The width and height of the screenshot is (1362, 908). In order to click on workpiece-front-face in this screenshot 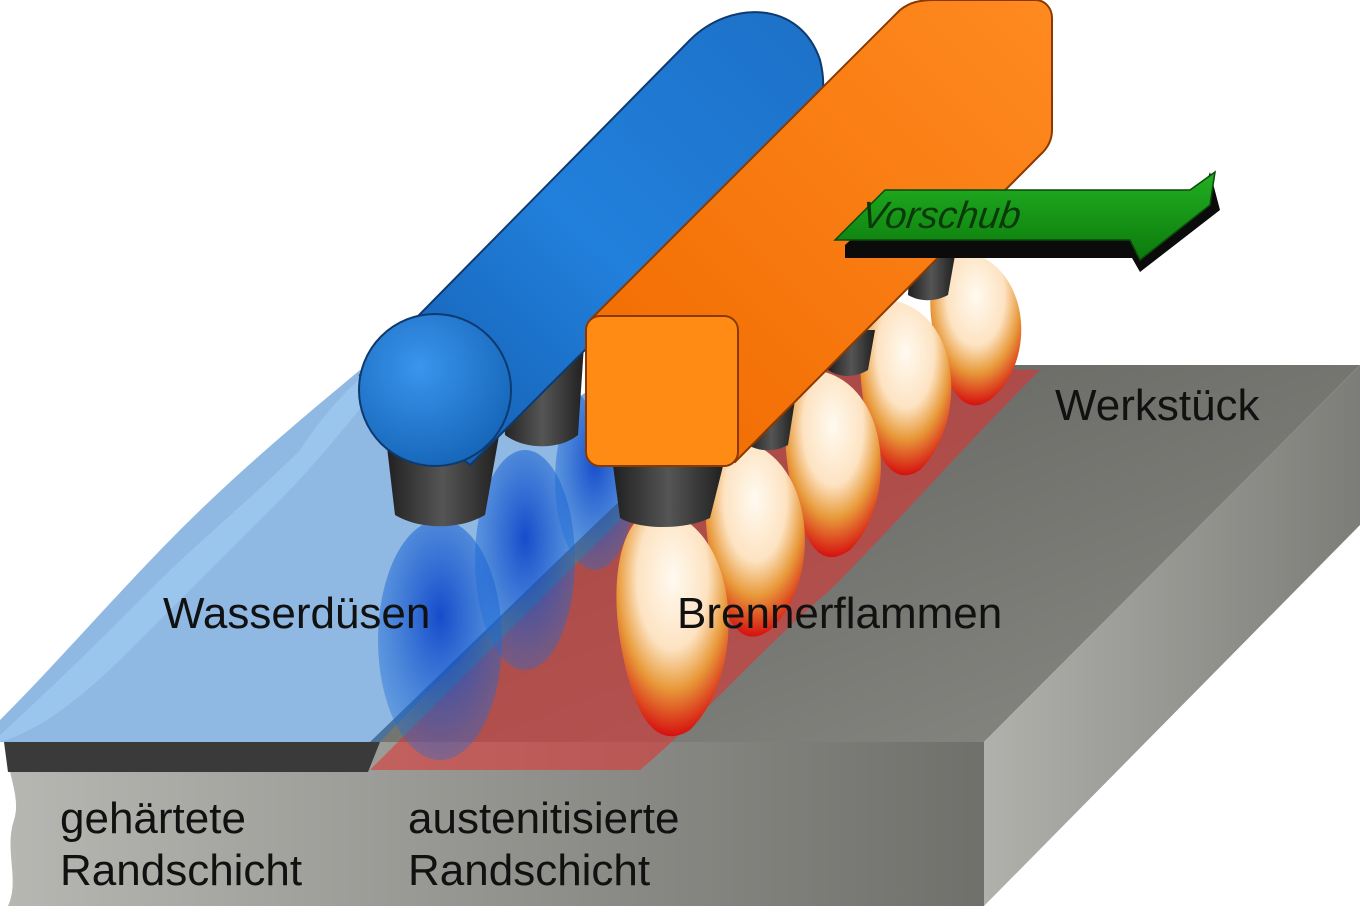, I will do `click(495, 824)`.